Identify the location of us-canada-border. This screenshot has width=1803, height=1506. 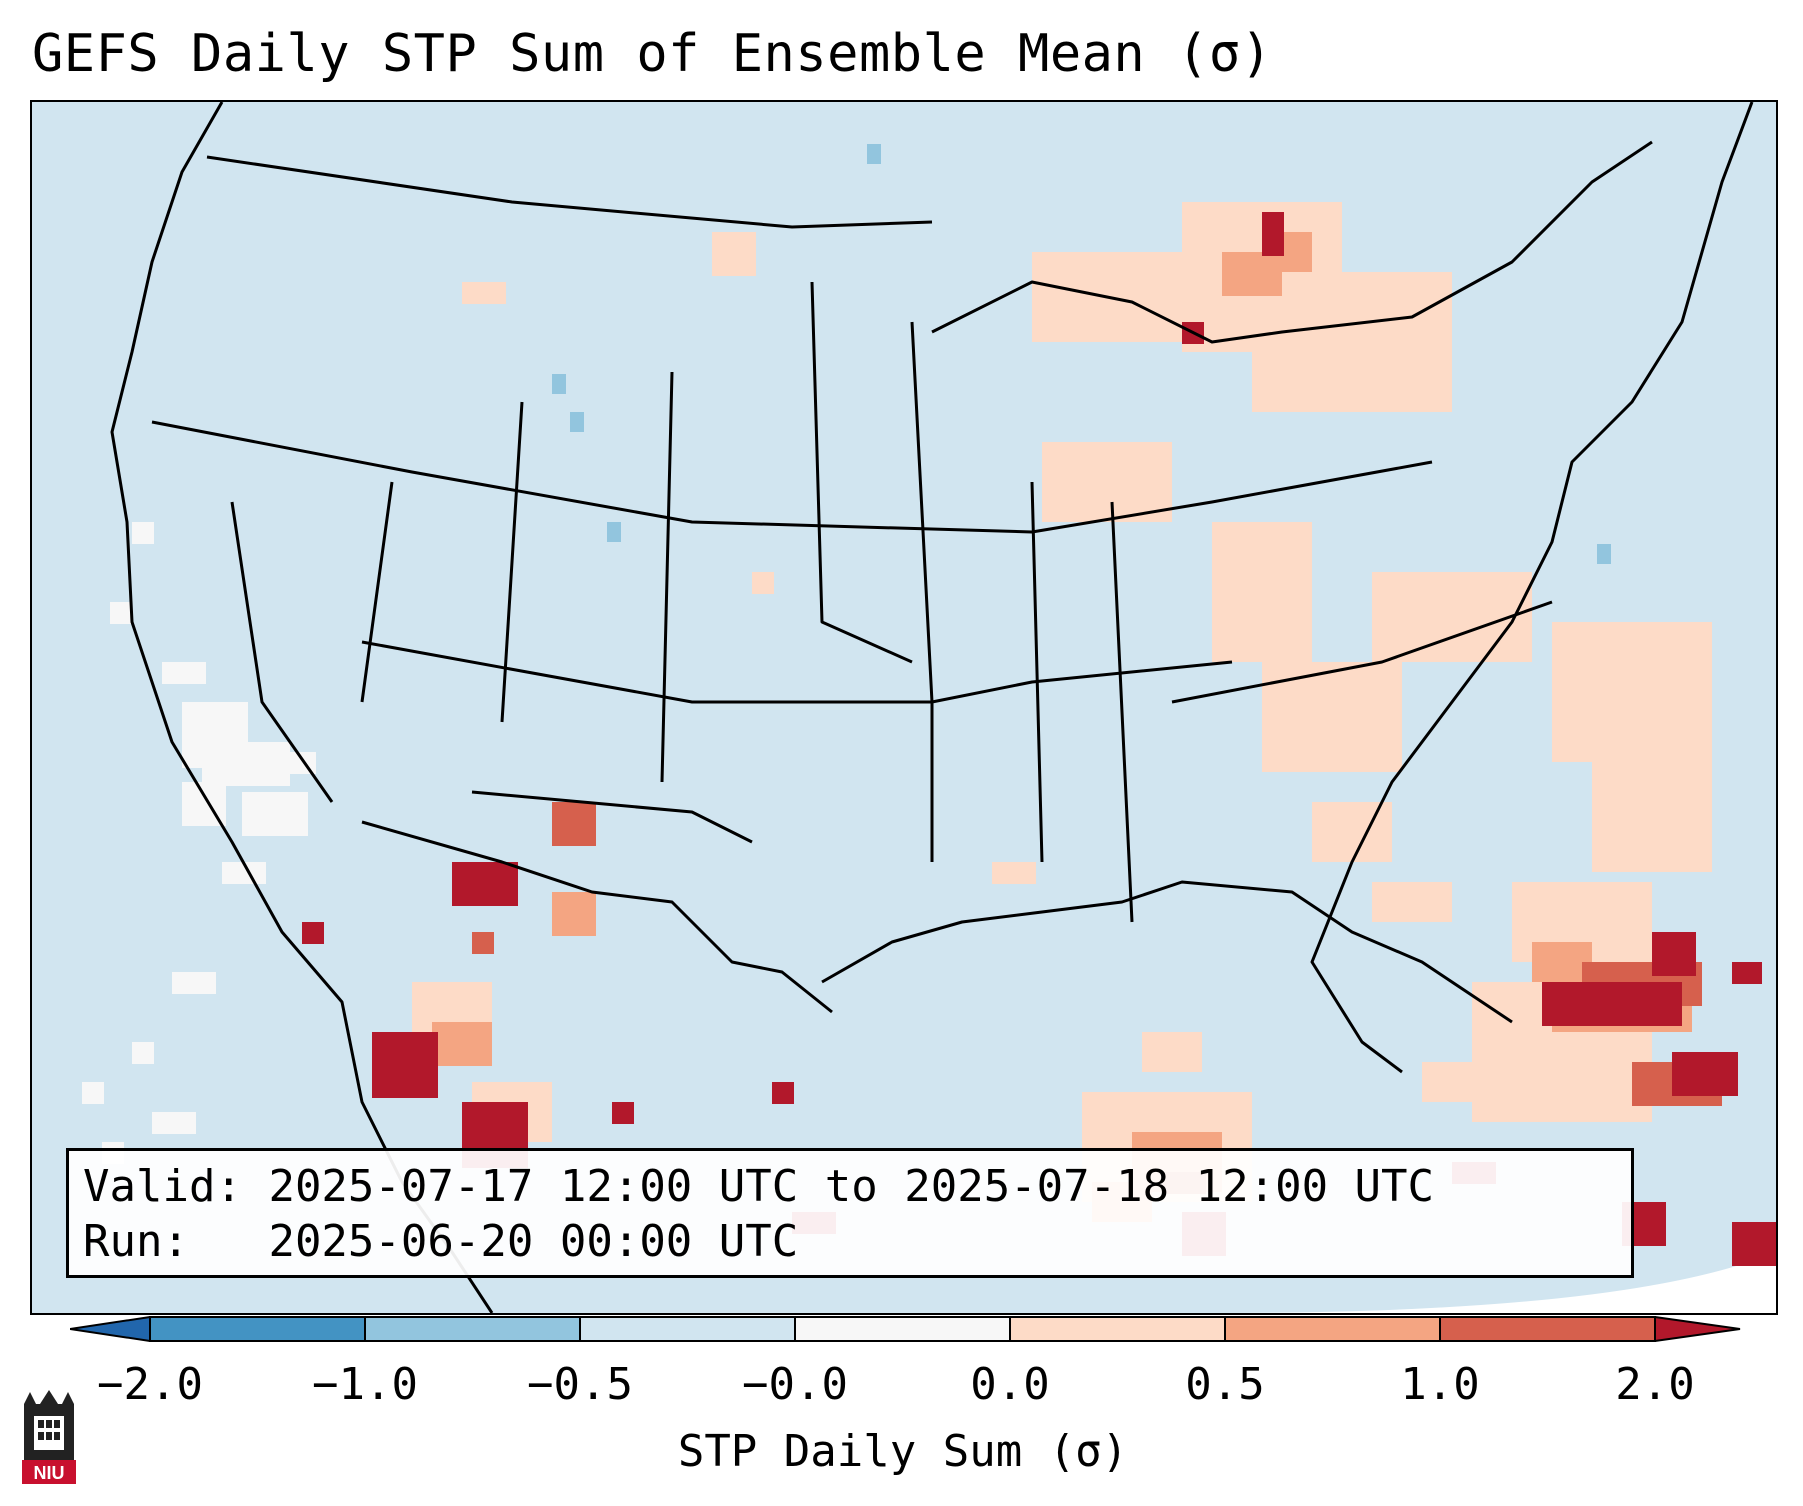
(569, 192).